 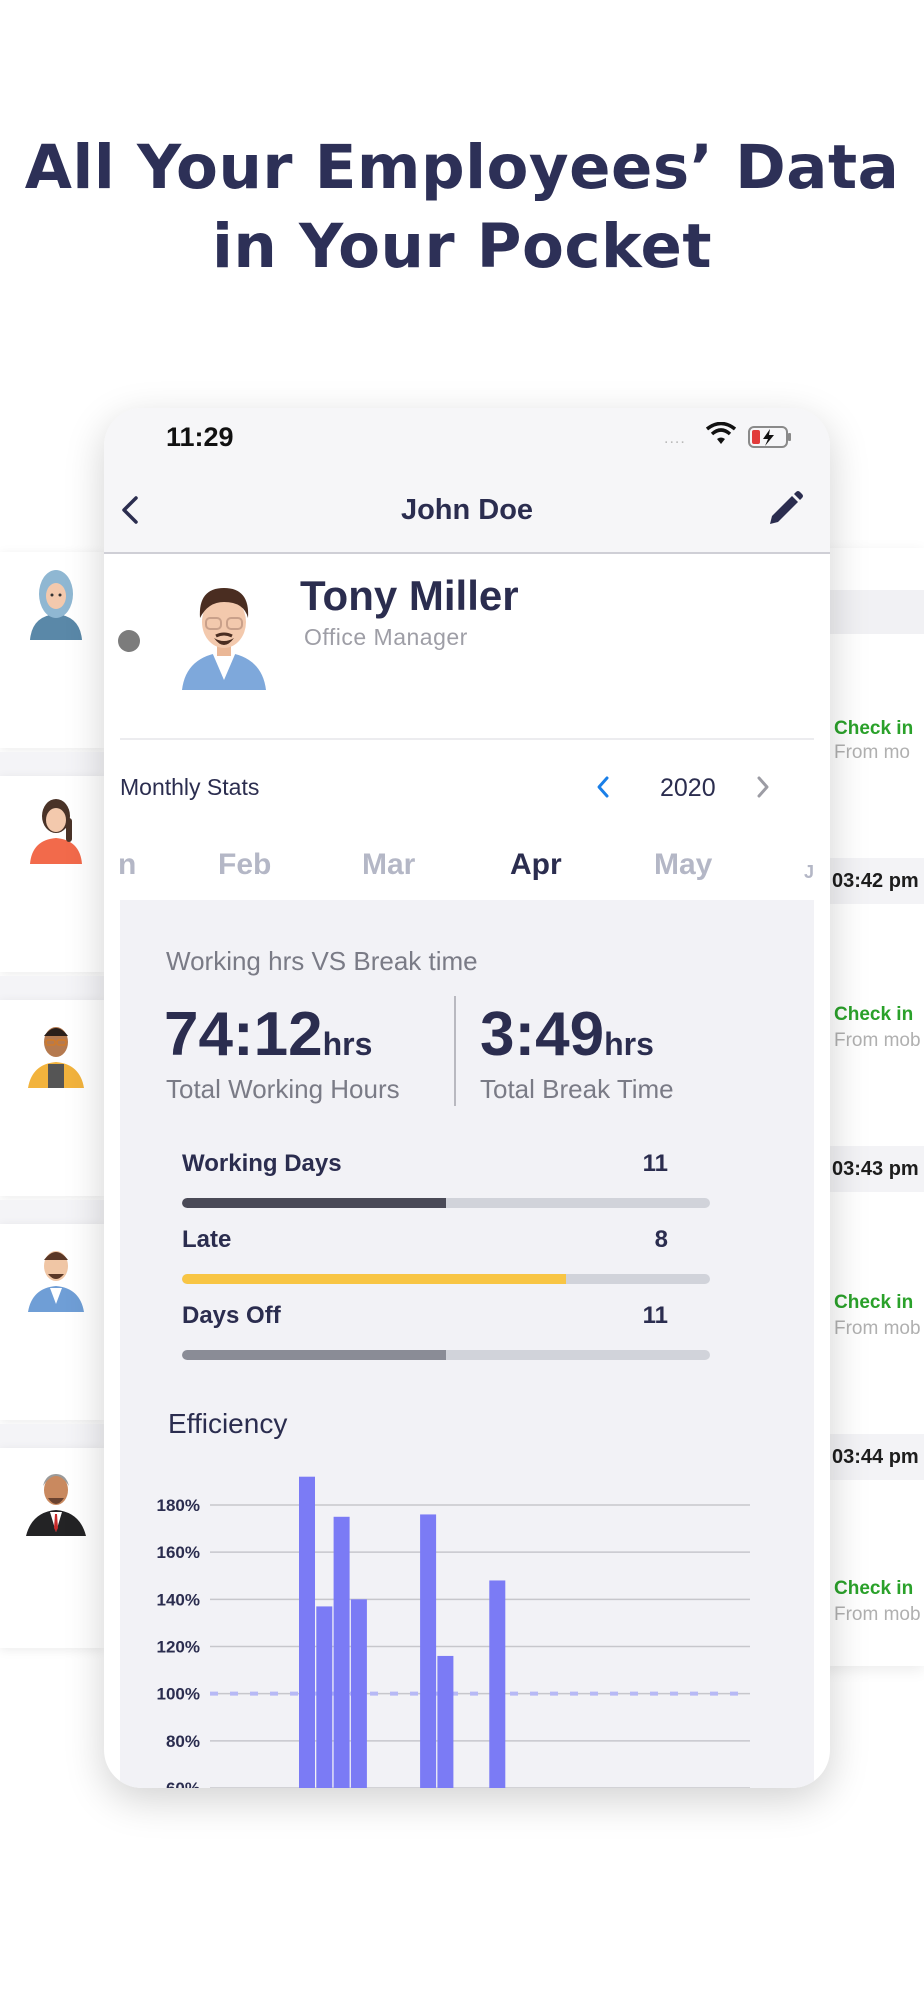 I want to click on total-break-label: Total Break Time, so click(x=577, y=1089).